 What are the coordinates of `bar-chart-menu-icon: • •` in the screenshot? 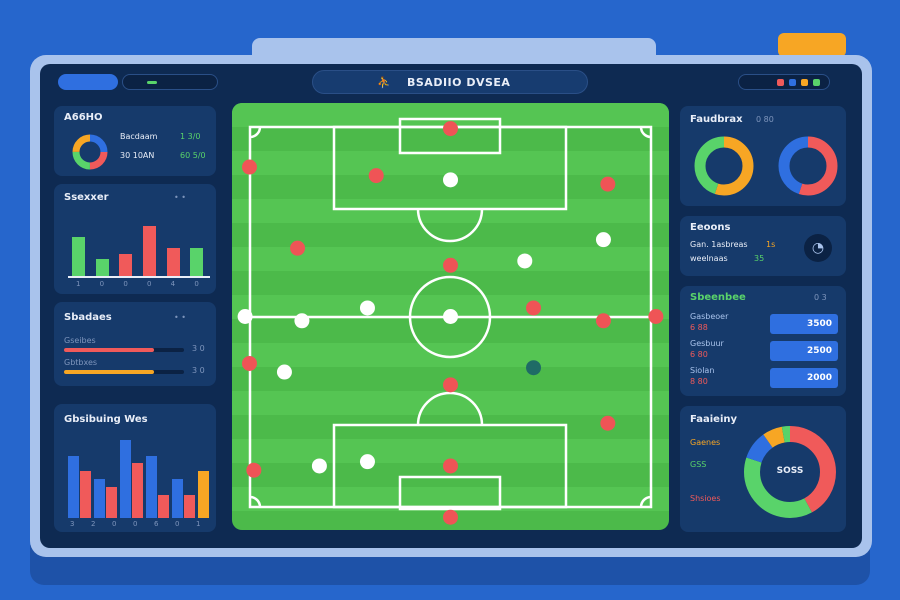 It's located at (180, 197).